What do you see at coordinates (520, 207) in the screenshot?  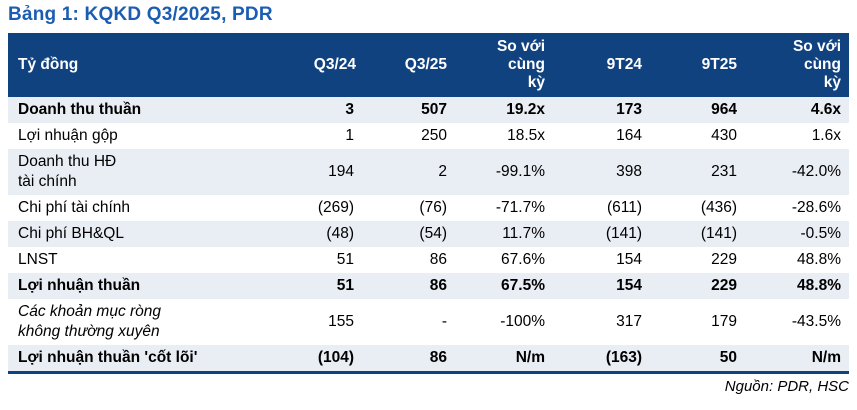 I see `row-value: -71.7%` at bounding box center [520, 207].